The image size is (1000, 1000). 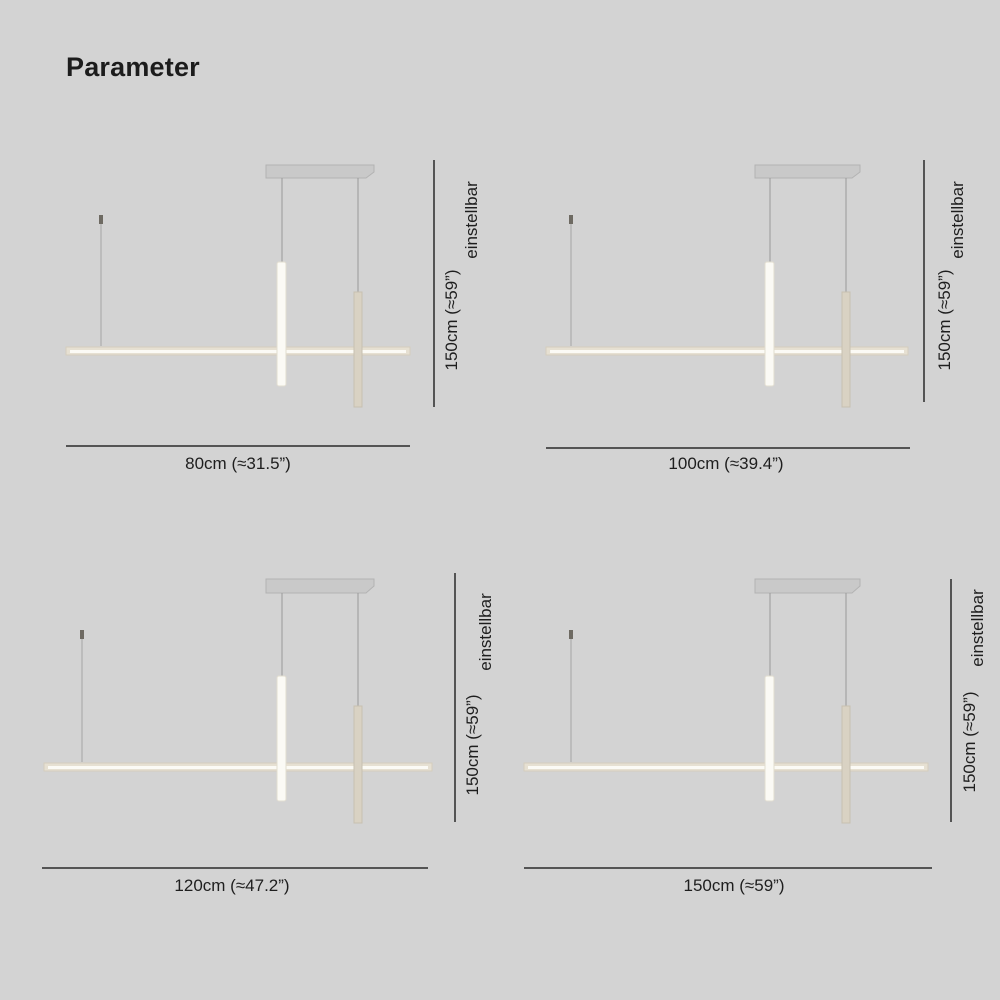 I want to click on width-dimension-label: 150cm (≈59”), so click(x=734, y=885).